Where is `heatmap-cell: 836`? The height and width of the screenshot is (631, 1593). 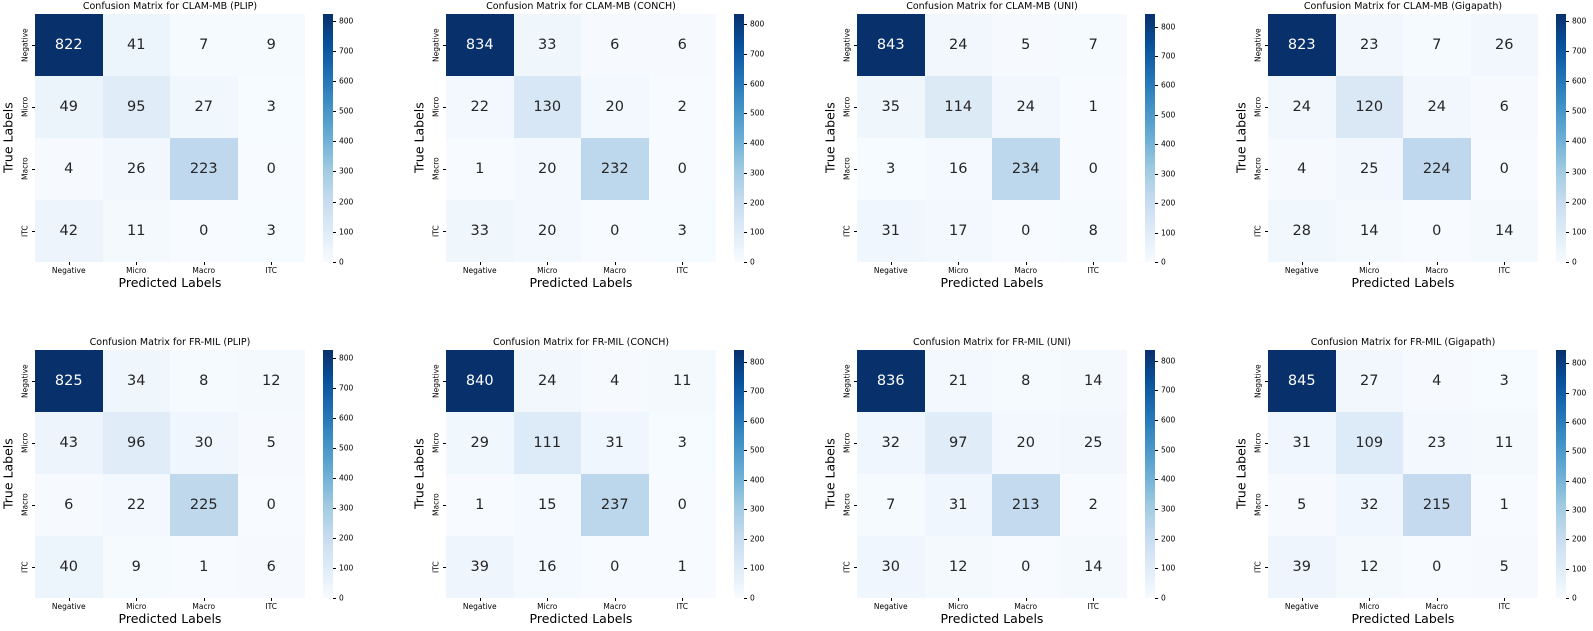
heatmap-cell: 836 is located at coordinates (891, 381).